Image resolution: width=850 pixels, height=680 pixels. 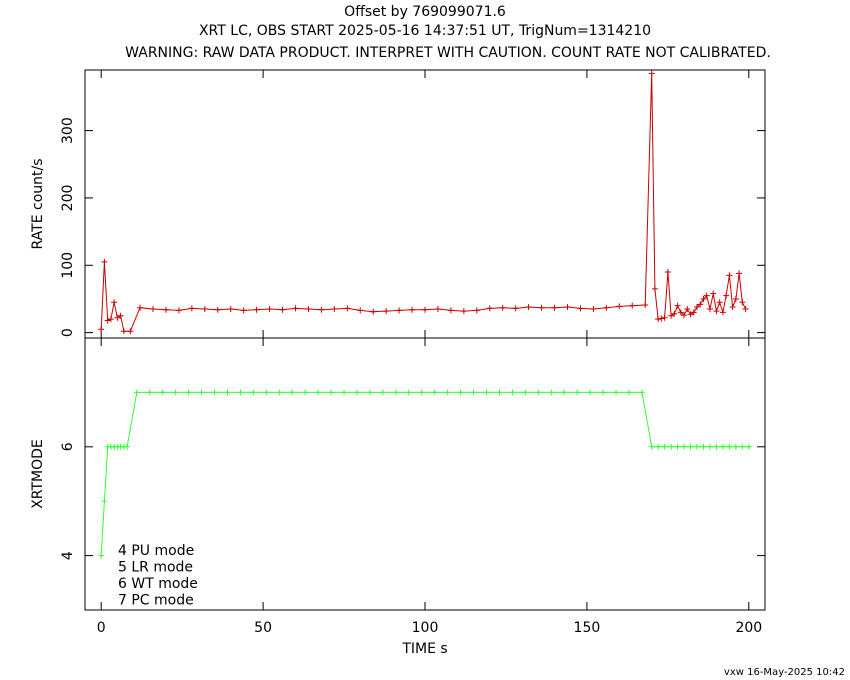 I want to click on x-tick-label: 100, so click(x=425, y=628).